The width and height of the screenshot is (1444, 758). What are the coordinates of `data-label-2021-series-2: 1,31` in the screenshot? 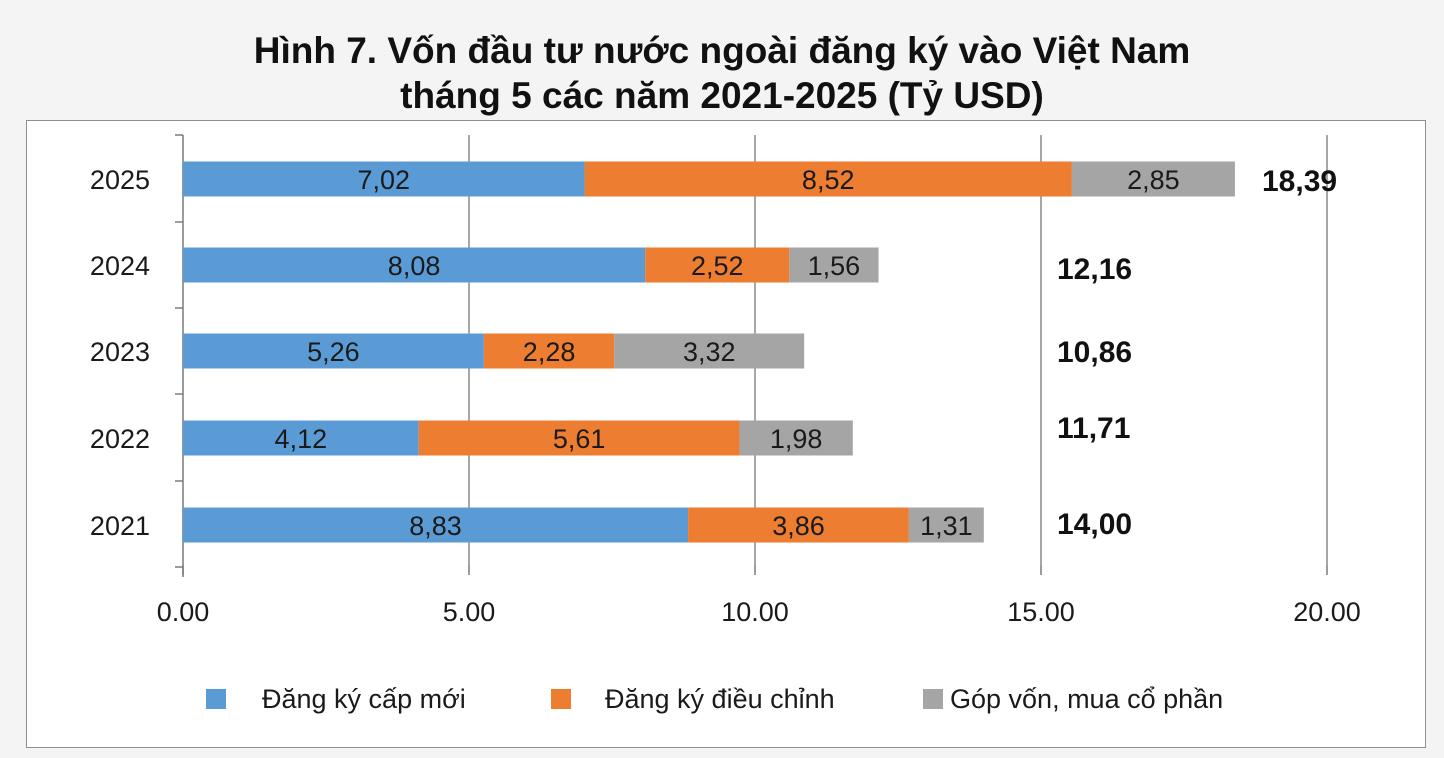 It's located at (946, 526).